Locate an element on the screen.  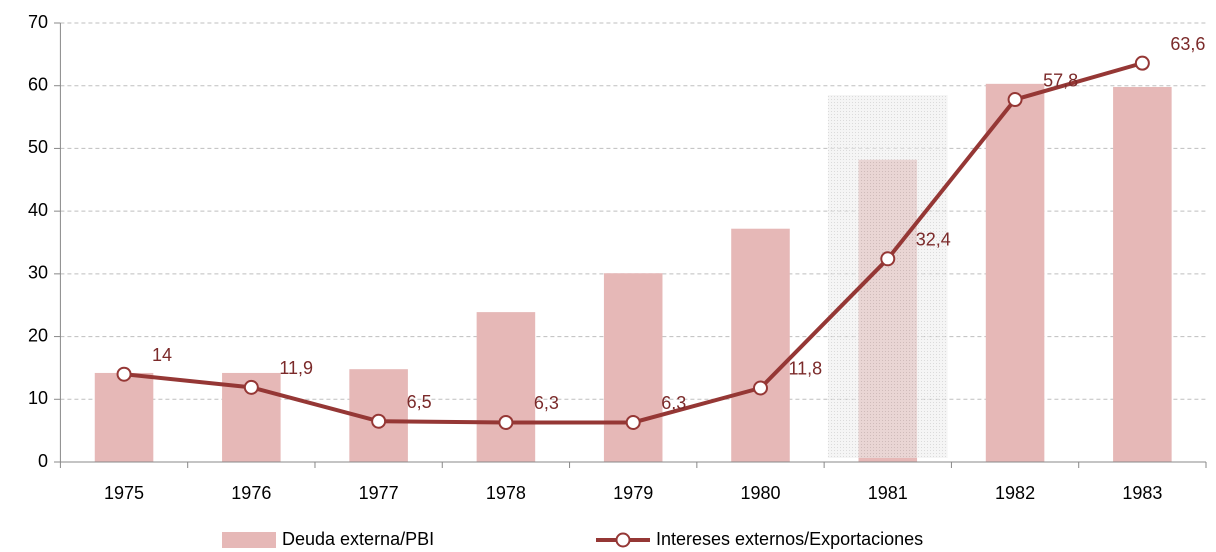
y-tick-label: 10 is located at coordinates (38, 398).